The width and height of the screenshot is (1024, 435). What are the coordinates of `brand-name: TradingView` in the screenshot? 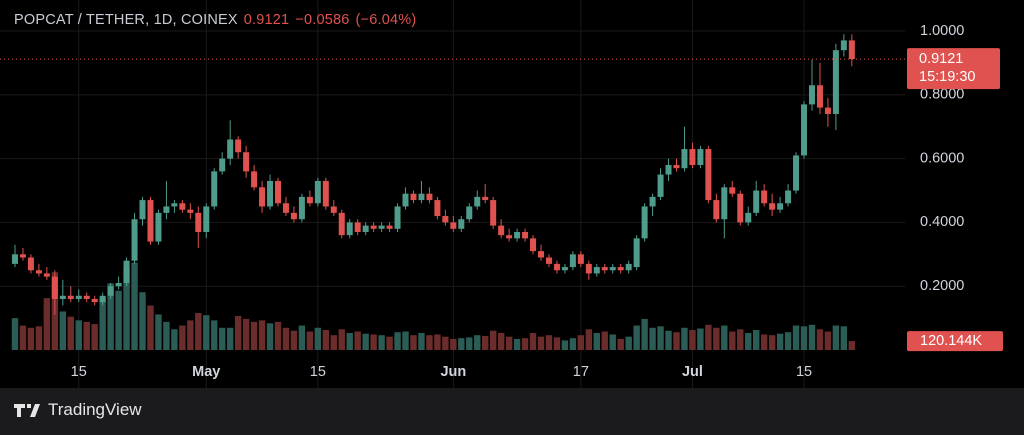 It's located at (95, 409).